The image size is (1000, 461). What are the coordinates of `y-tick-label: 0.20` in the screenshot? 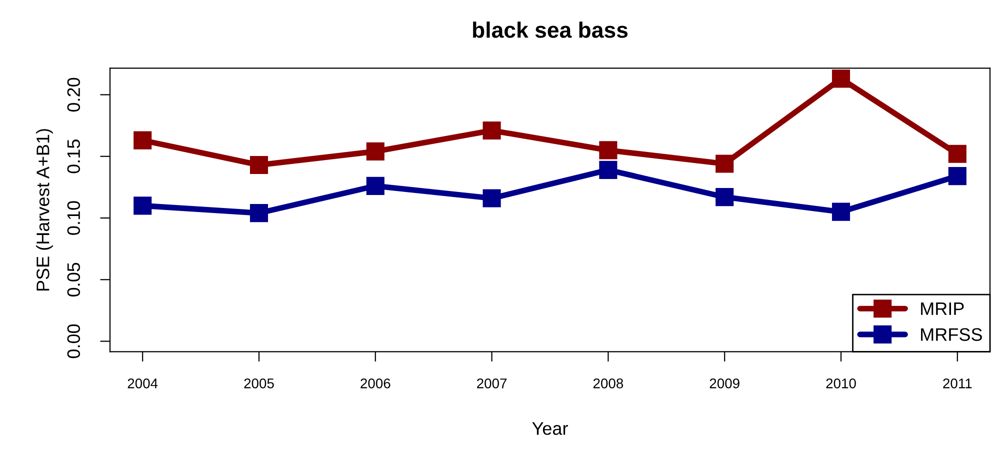 It's located at (73, 95).